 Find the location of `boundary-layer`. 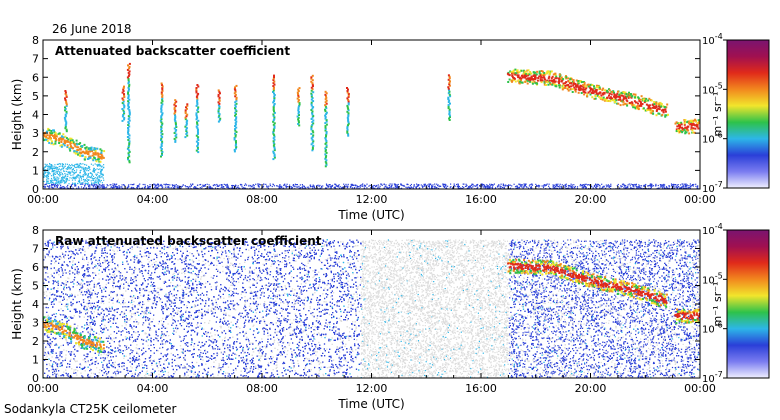

boundary-layer is located at coordinates (74, 173).